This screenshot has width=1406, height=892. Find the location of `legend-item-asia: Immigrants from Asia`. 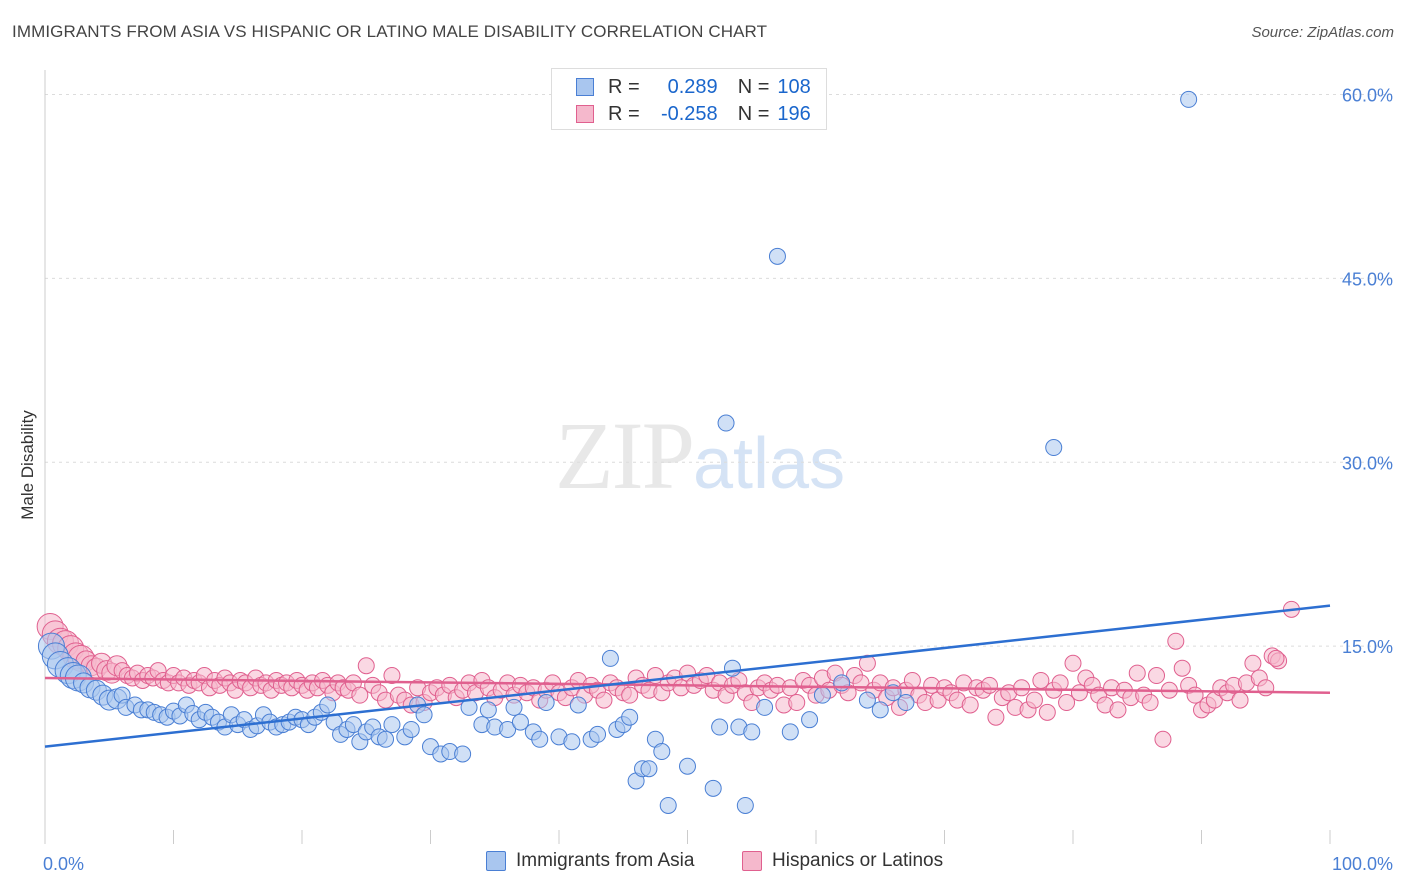

legend-item-asia: Immigrants from Asia is located at coordinates (590, 861).